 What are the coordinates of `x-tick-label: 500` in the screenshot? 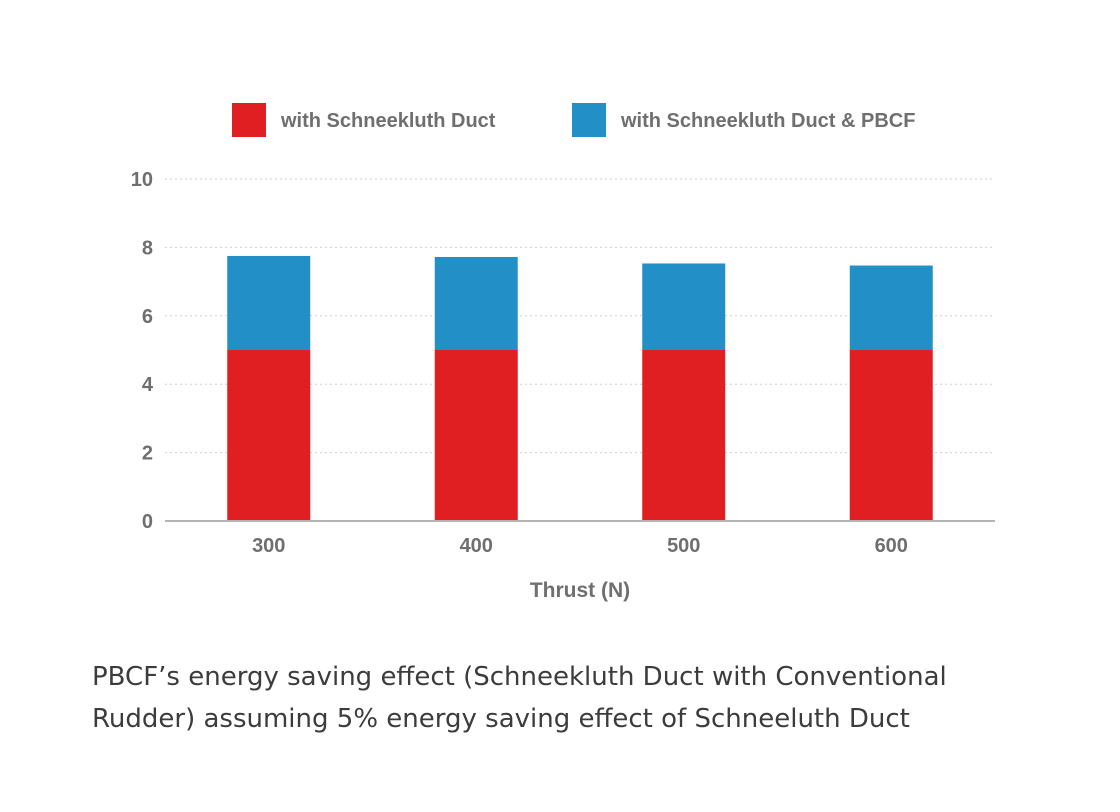 It's located at (683, 546).